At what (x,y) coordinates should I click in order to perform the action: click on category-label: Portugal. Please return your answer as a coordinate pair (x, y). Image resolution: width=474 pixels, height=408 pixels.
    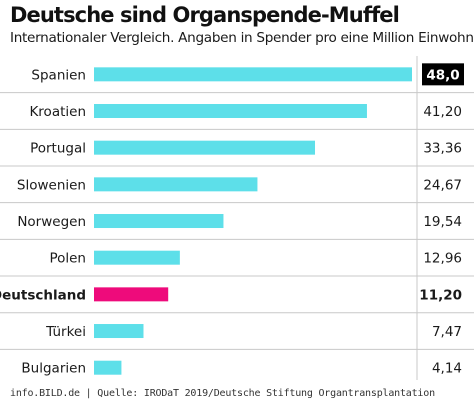
    Looking at the image, I should click on (58, 149).